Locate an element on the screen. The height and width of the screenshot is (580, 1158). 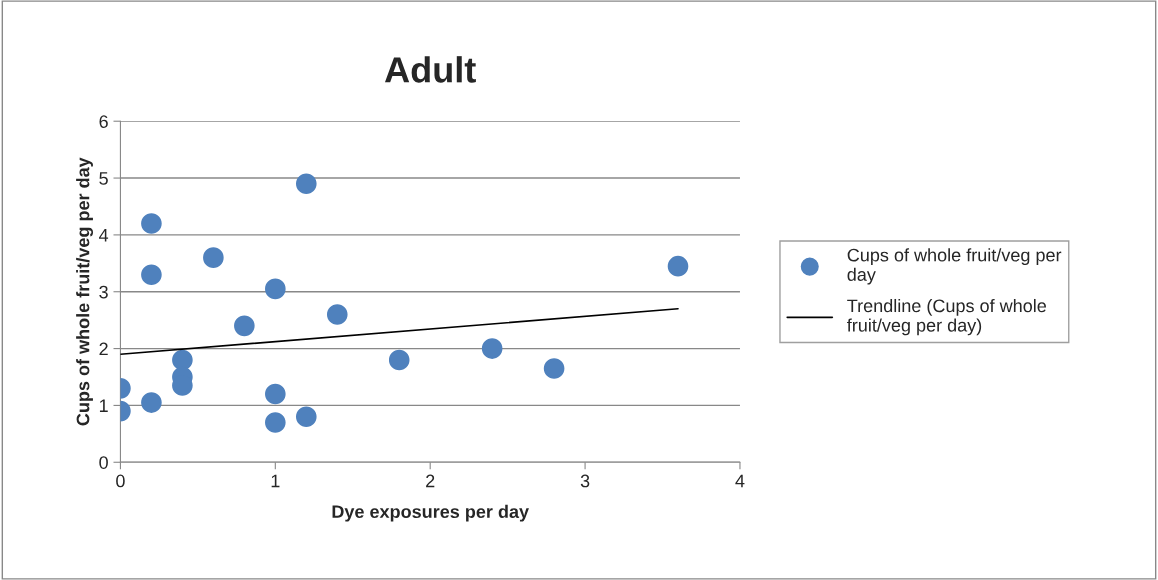
x-tick-label: 2 is located at coordinates (430, 481).